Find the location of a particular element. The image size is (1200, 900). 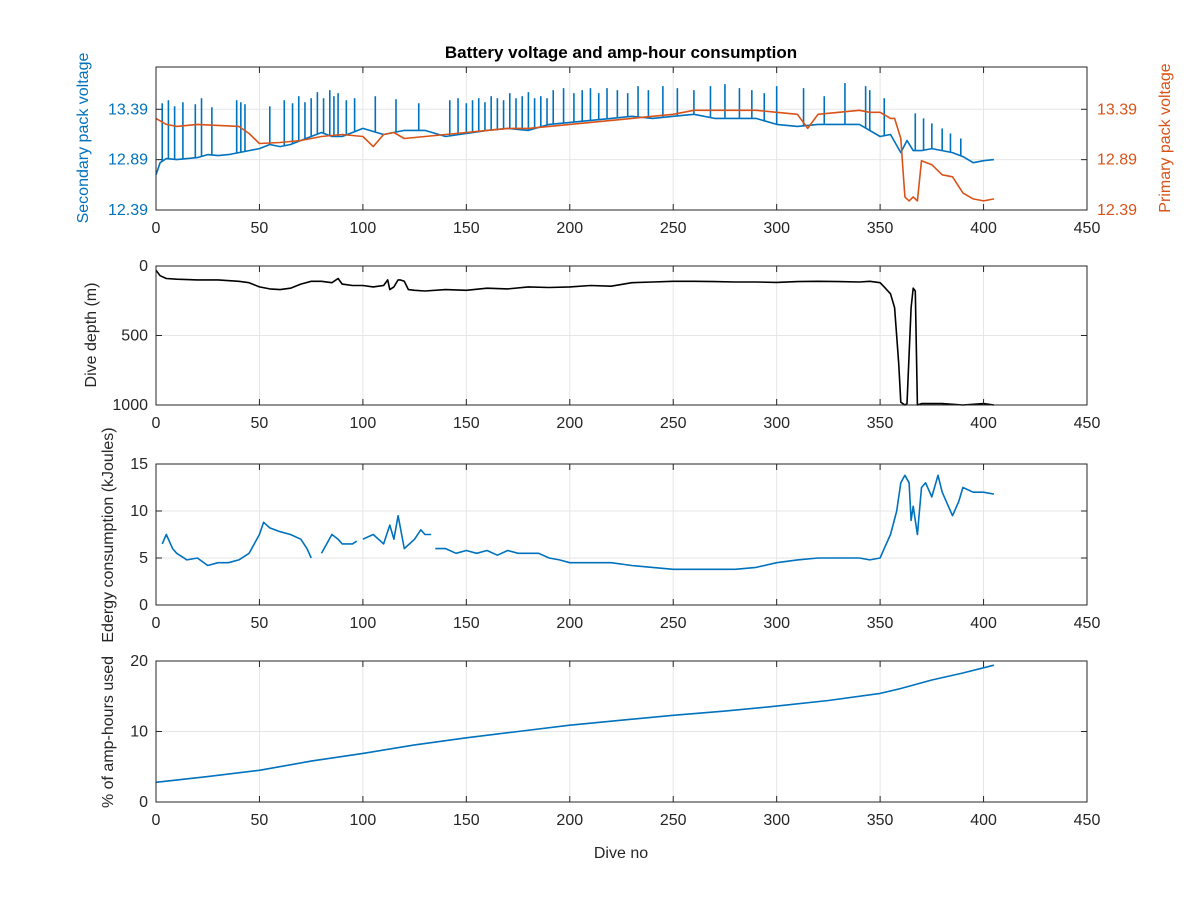

y-tick-label: 1000 is located at coordinates (130, 405).